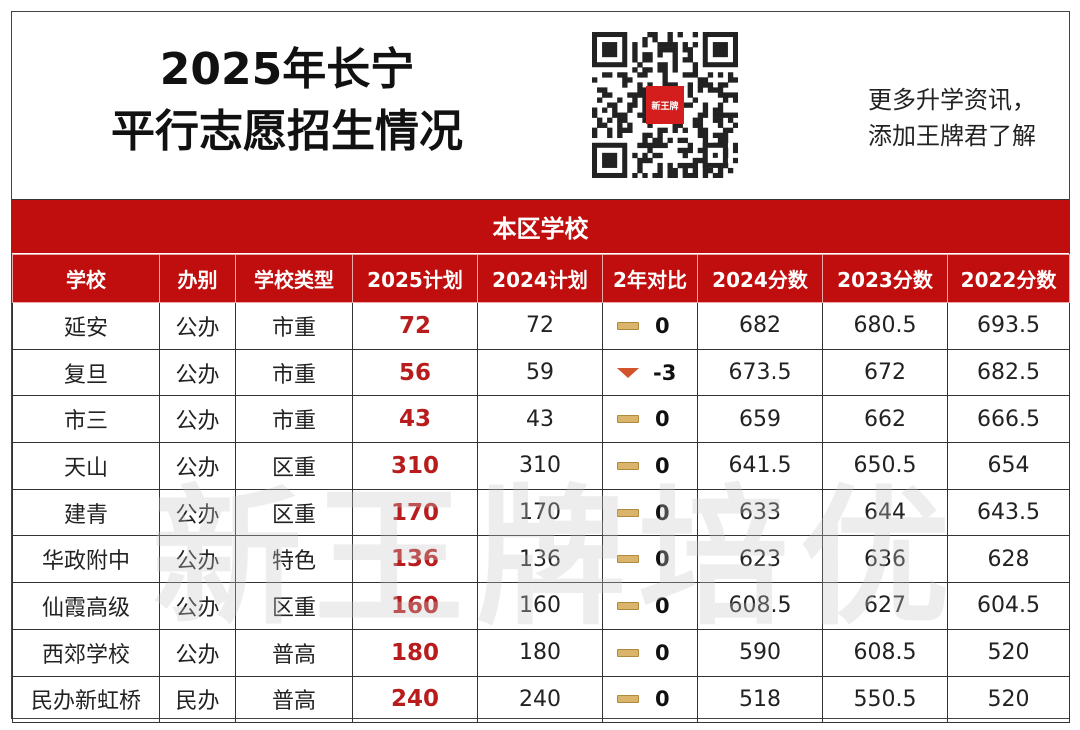 This screenshot has width=1080, height=730. I want to click on plan-2024-cell: 160, so click(540, 606).